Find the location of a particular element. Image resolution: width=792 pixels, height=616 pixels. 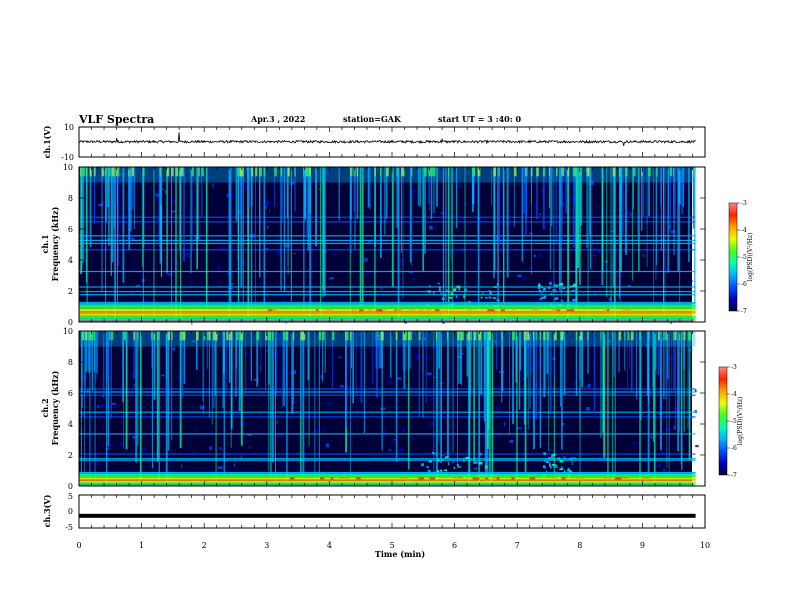

ch2-spec-top-haze is located at coordinates (387, 339).